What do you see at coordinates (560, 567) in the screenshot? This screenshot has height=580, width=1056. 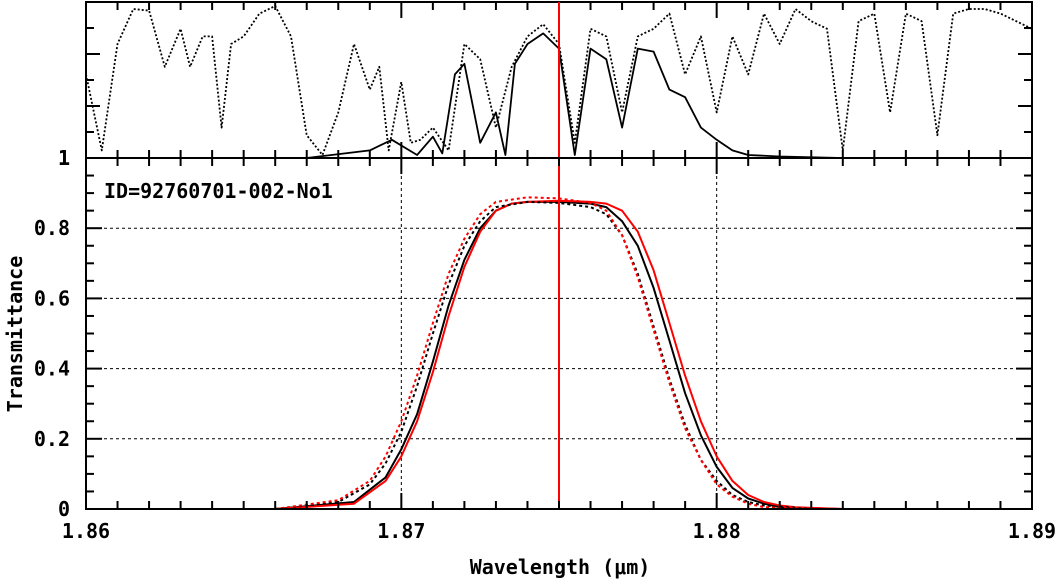 I see `x-axis-title: Wavelength (μm)` at bounding box center [560, 567].